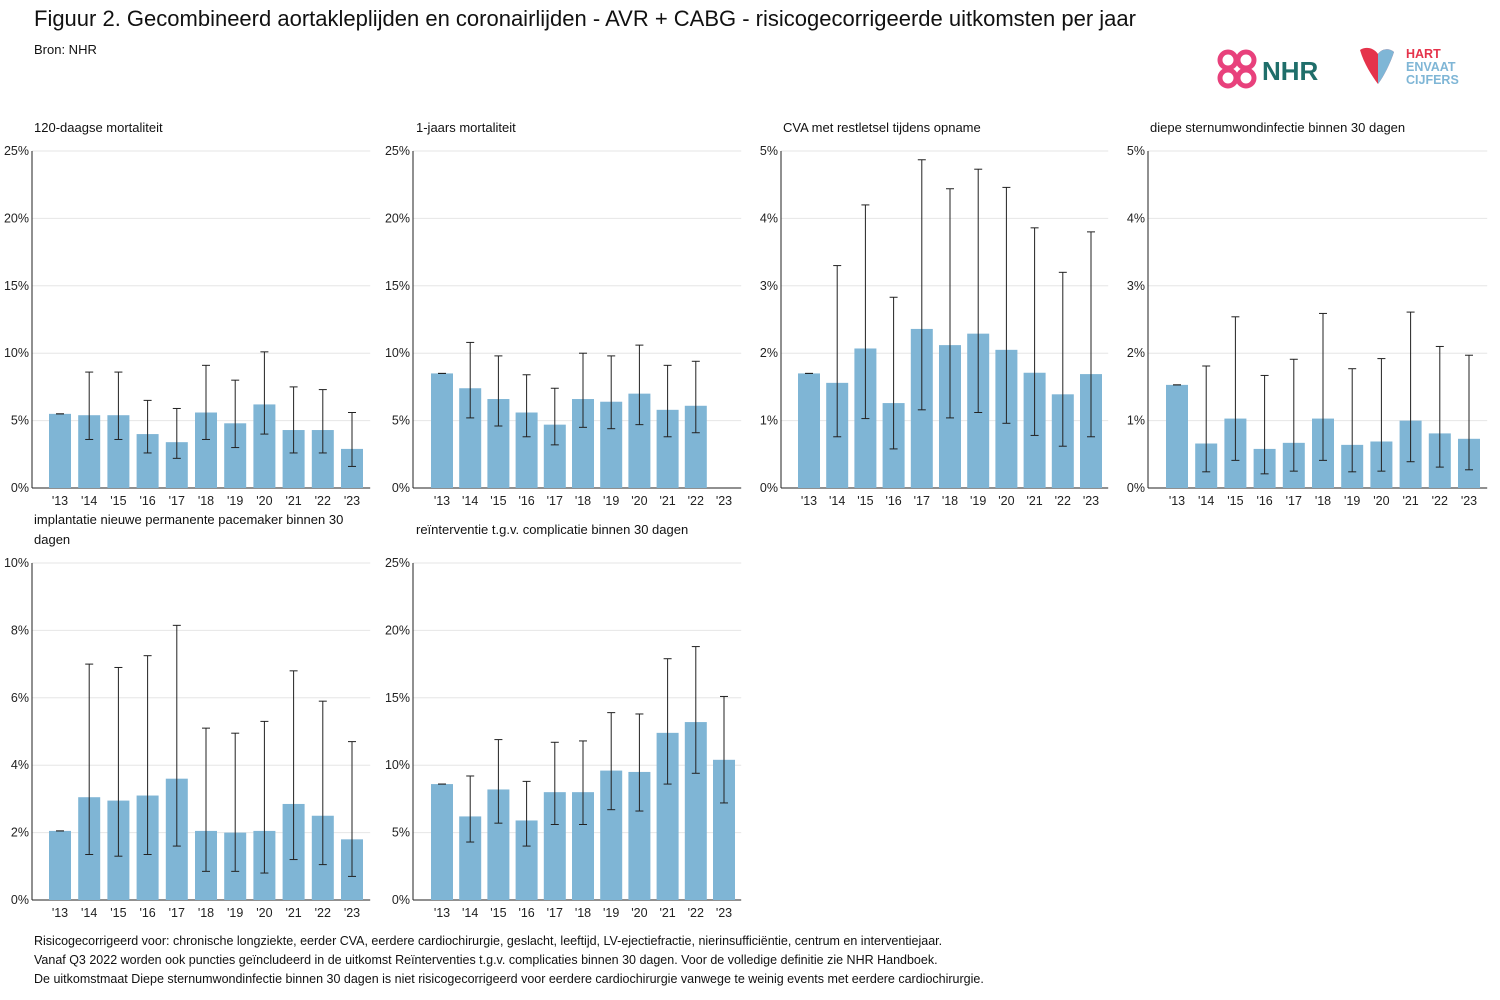 The height and width of the screenshot is (1000, 1500). Describe the element at coordinates (1136, 488) in the screenshot. I see `chart4-y-tick-label: 0%` at that location.